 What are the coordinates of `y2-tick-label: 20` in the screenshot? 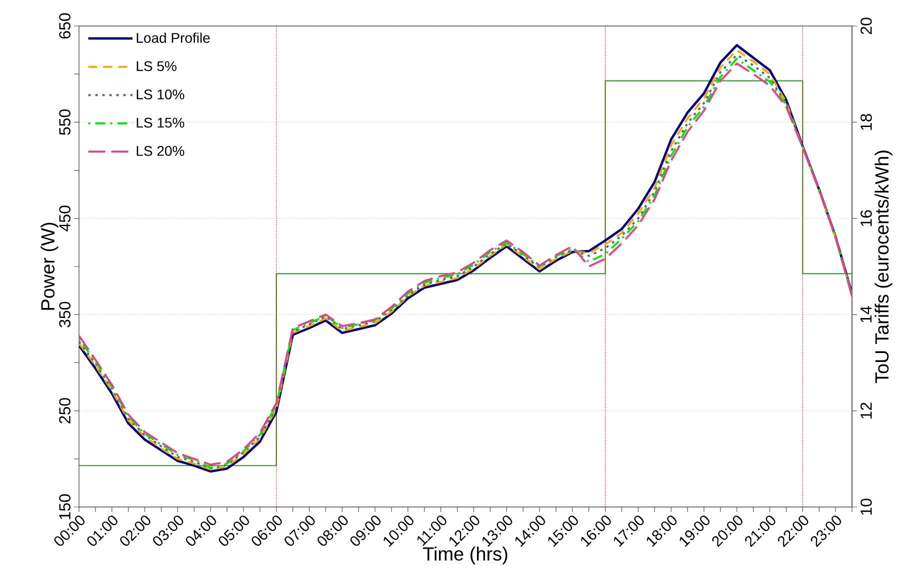 It's located at (866, 26).